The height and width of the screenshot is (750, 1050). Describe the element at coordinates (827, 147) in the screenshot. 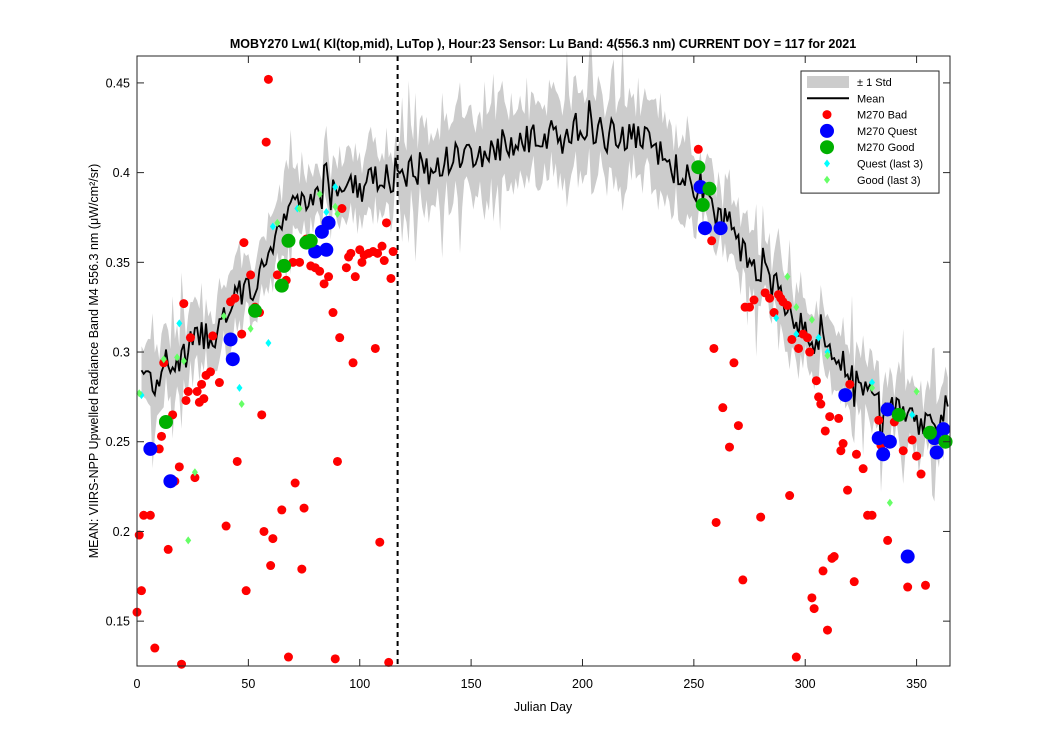

I see `legend-good-marker` at that location.